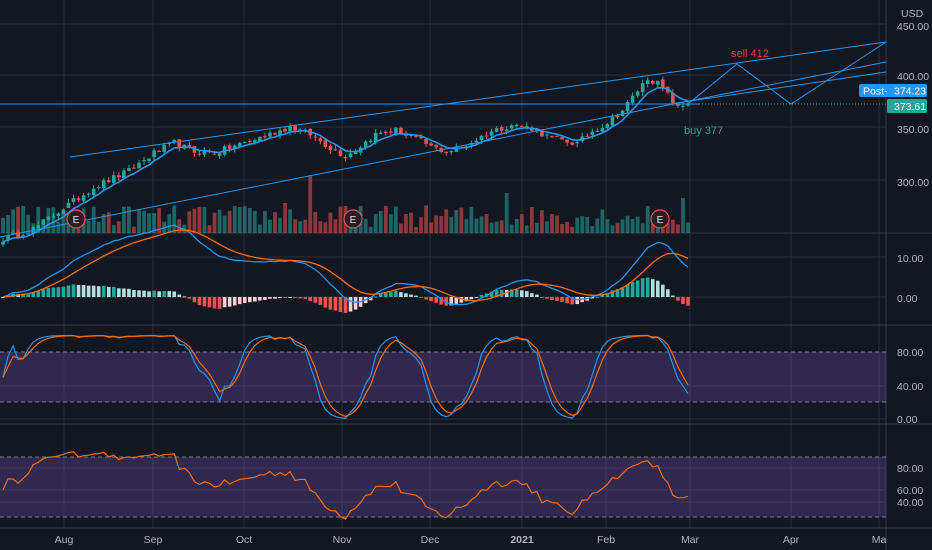 Image resolution: width=932 pixels, height=550 pixels. I want to click on time-tick-label: Apr, so click(791, 540).